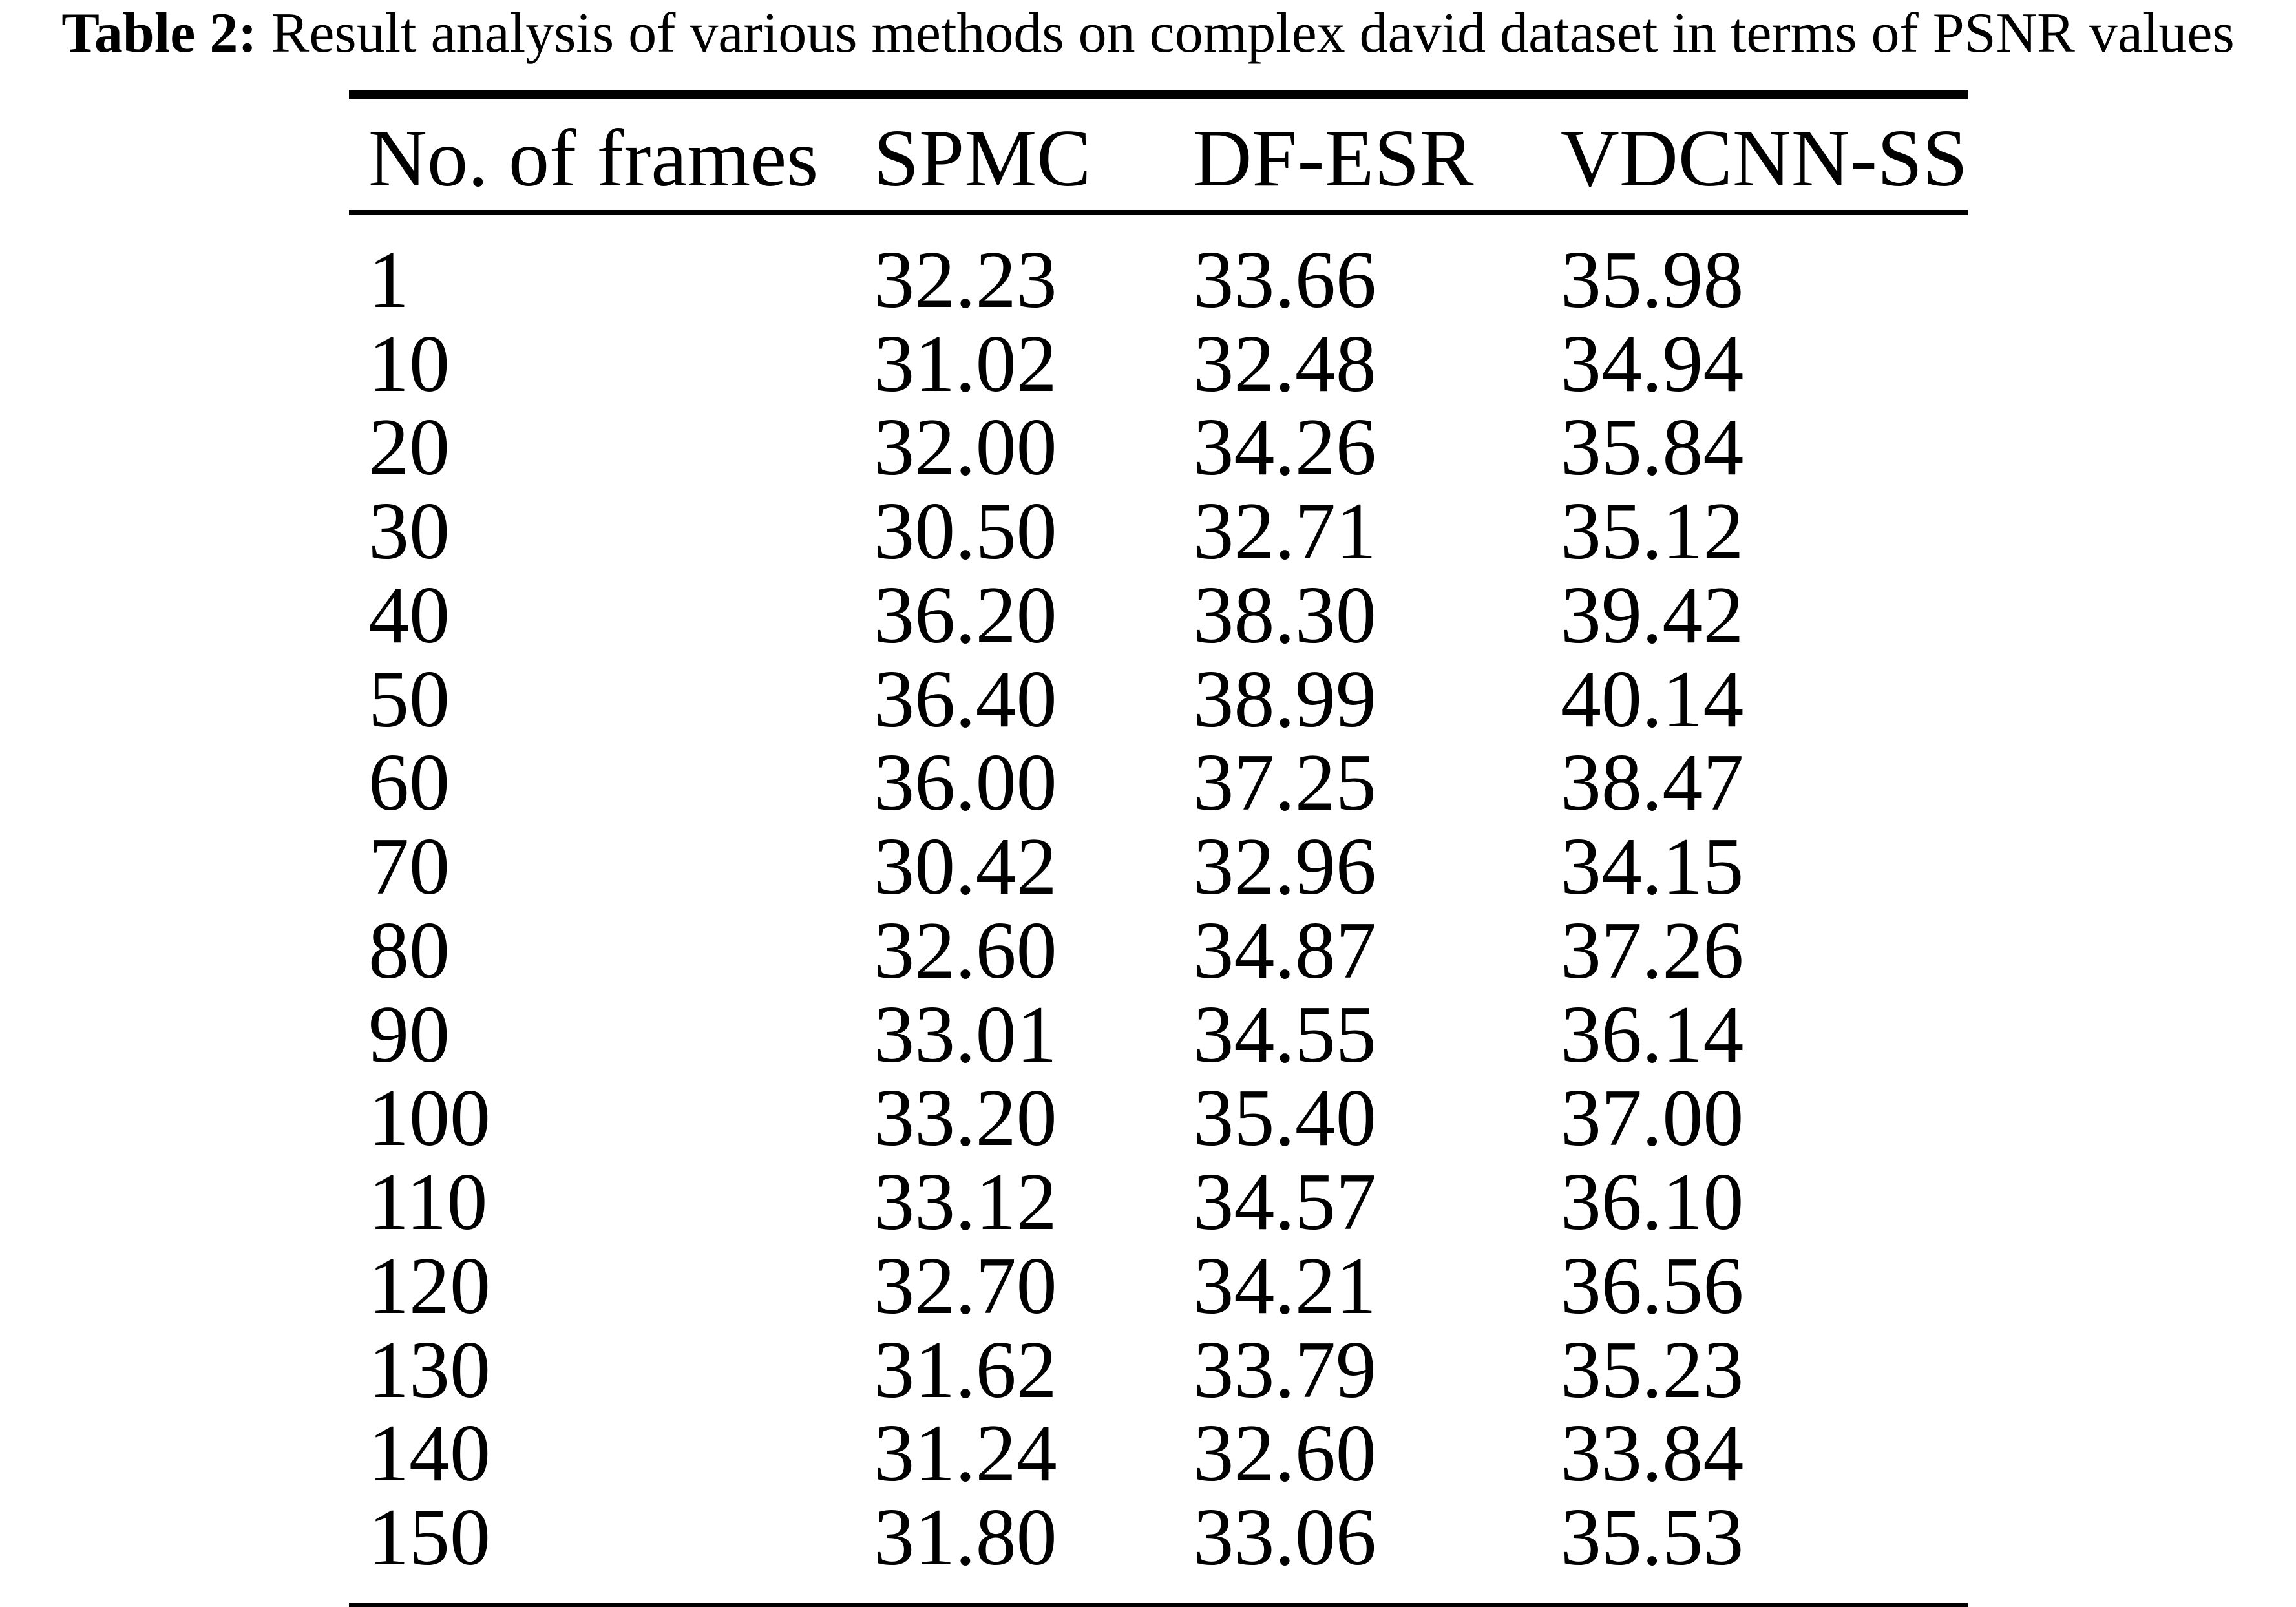  What do you see at coordinates (965, 1370) in the screenshot?
I see `cell-spmc: 31.62` at bounding box center [965, 1370].